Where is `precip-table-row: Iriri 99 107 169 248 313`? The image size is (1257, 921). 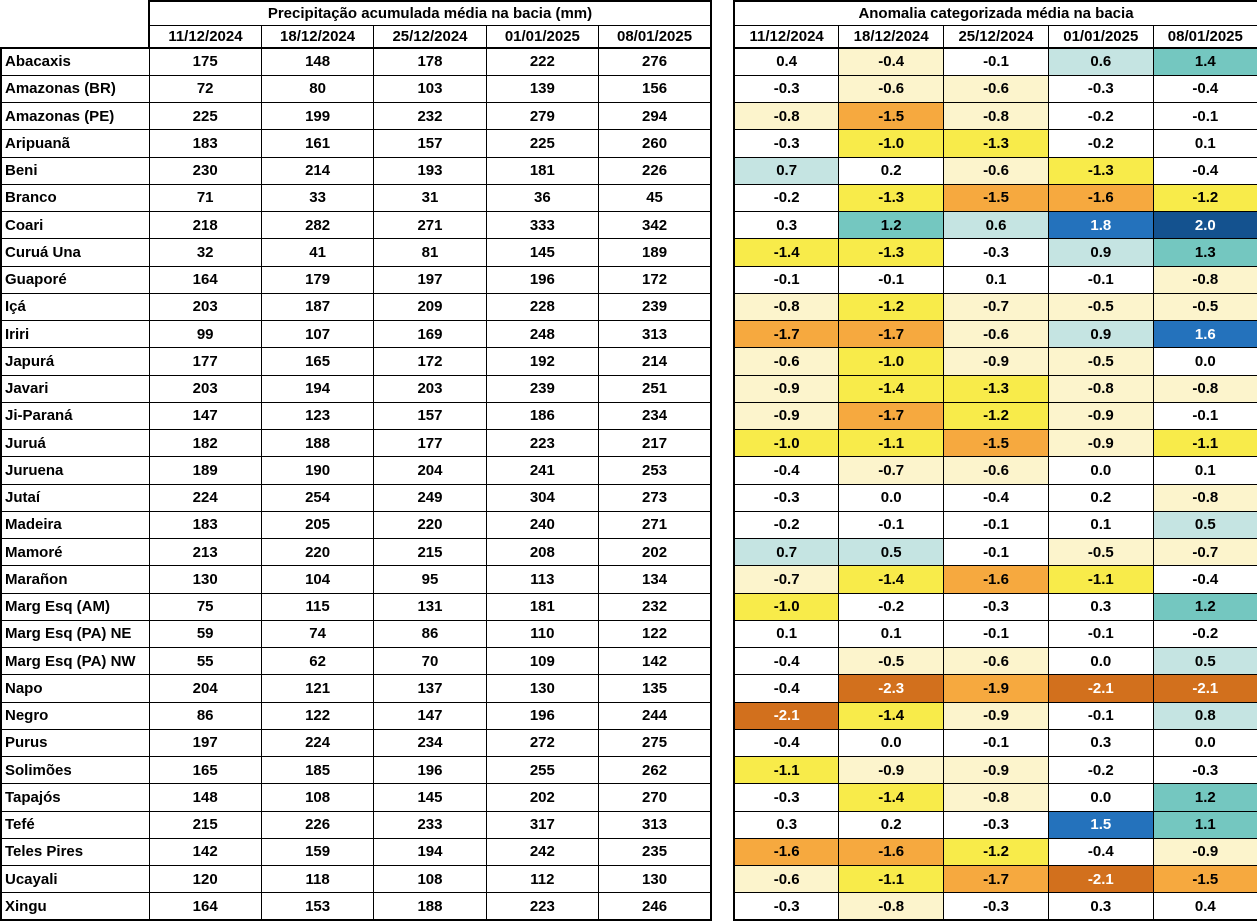 precip-table-row: Iriri 99 107 169 248 313 is located at coordinates (356, 334).